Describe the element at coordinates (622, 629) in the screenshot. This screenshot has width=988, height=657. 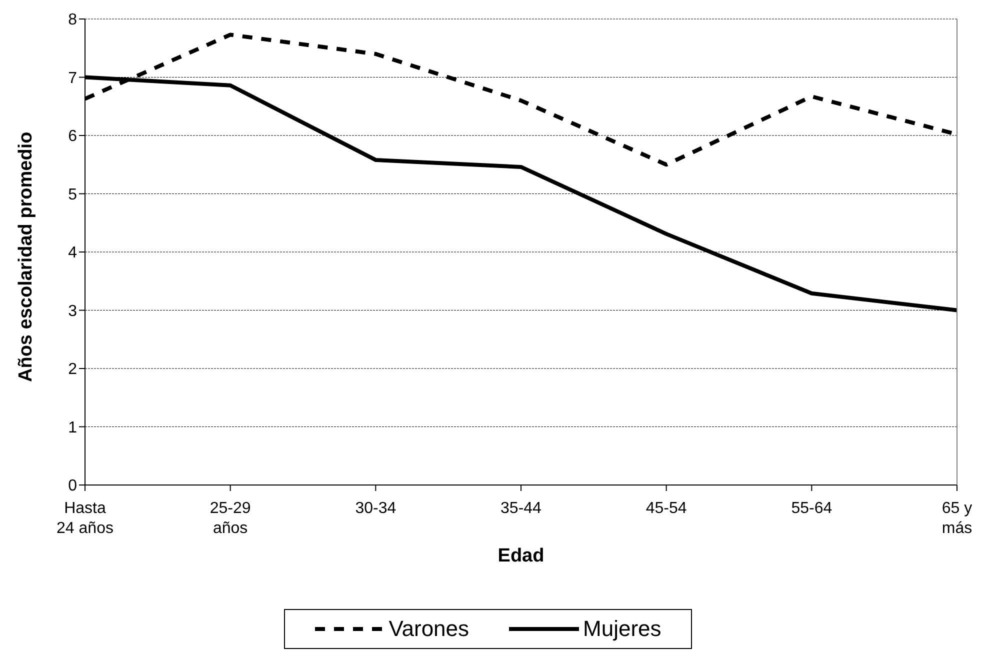
I see `legend-label: Mujeres` at that location.